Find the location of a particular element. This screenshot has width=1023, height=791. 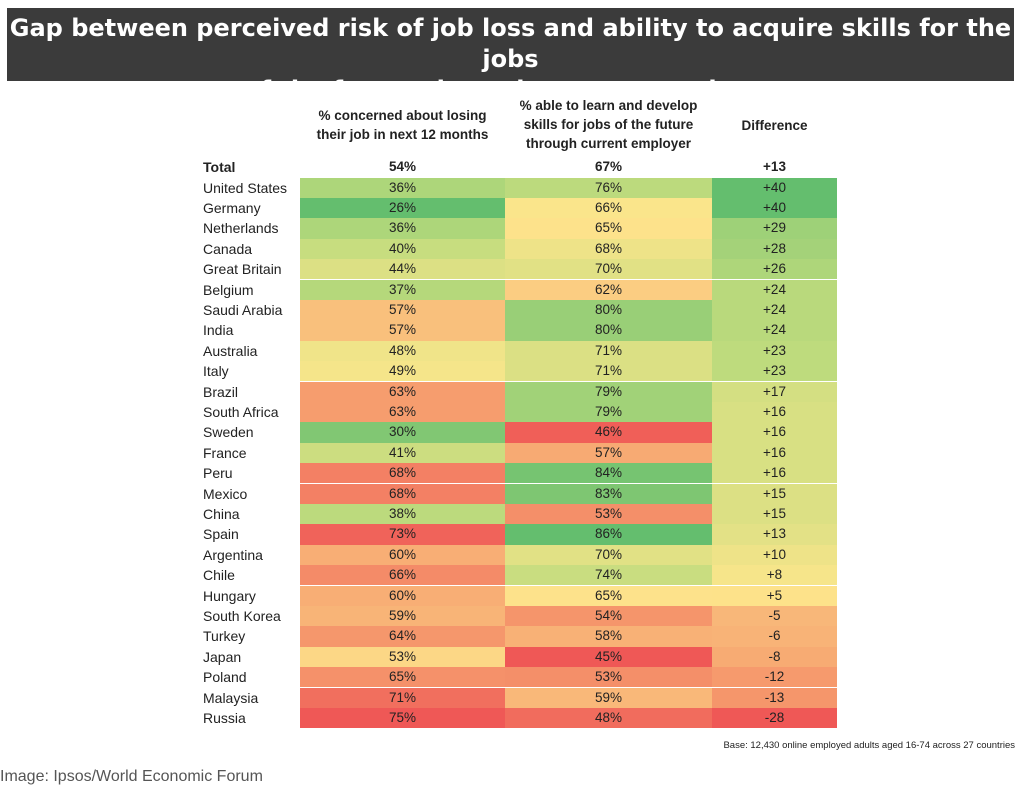

country-label: Belgium is located at coordinates (228, 289).